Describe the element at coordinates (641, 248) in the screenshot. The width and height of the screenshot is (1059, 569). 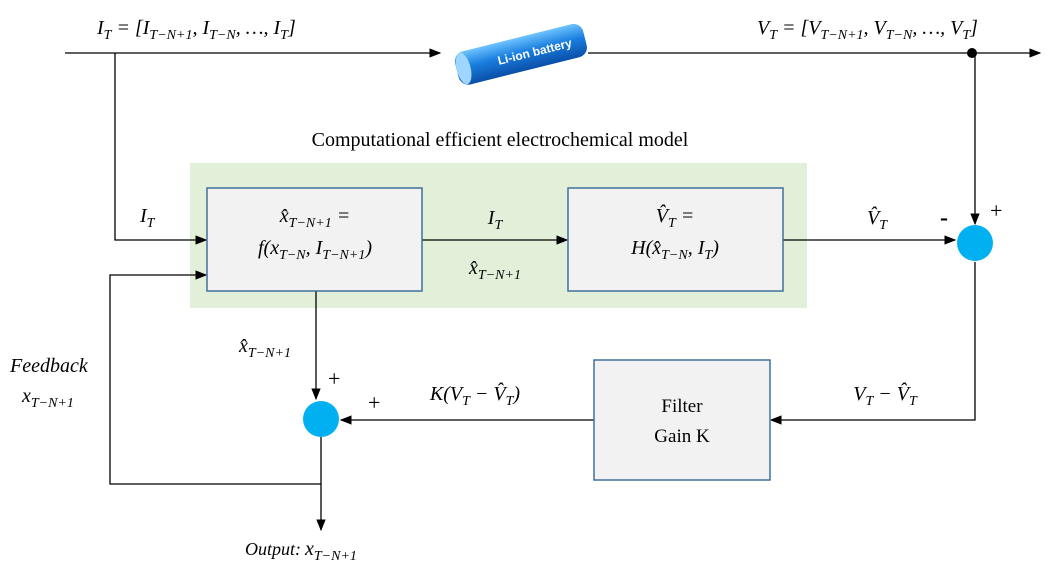
I see `text-part: H(` at that location.